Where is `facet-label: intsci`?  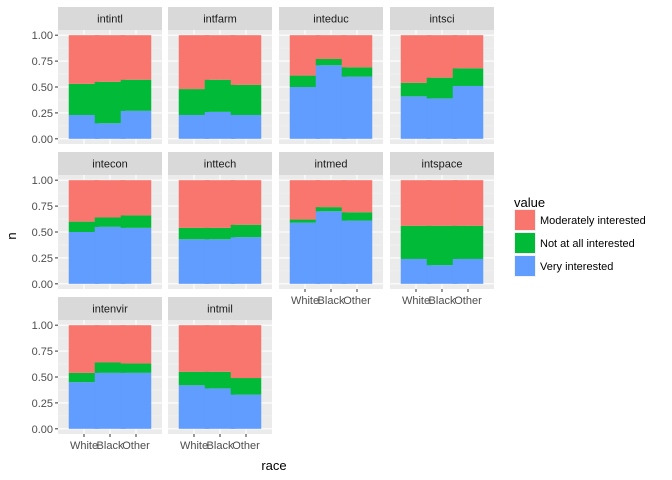 facet-label: intsci is located at coordinates (441, 20).